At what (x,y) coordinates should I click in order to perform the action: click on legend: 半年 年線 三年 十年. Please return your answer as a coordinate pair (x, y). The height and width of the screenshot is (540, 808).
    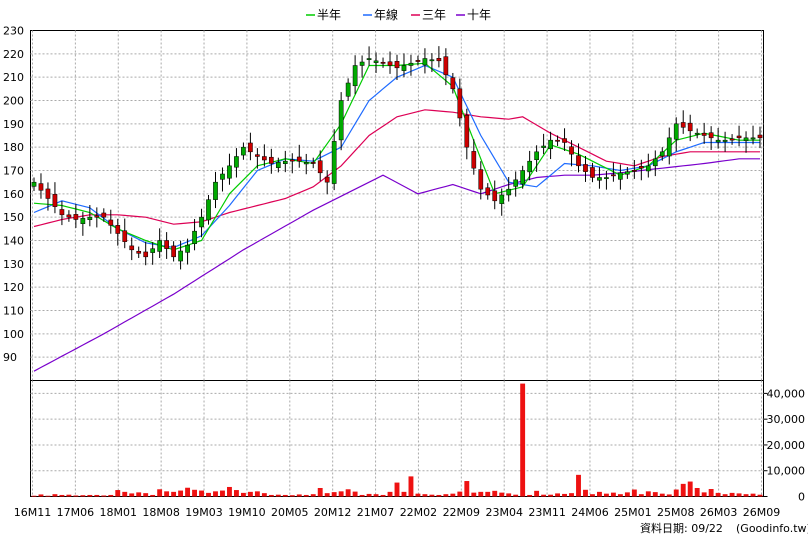
    Looking at the image, I should click on (398, 14).